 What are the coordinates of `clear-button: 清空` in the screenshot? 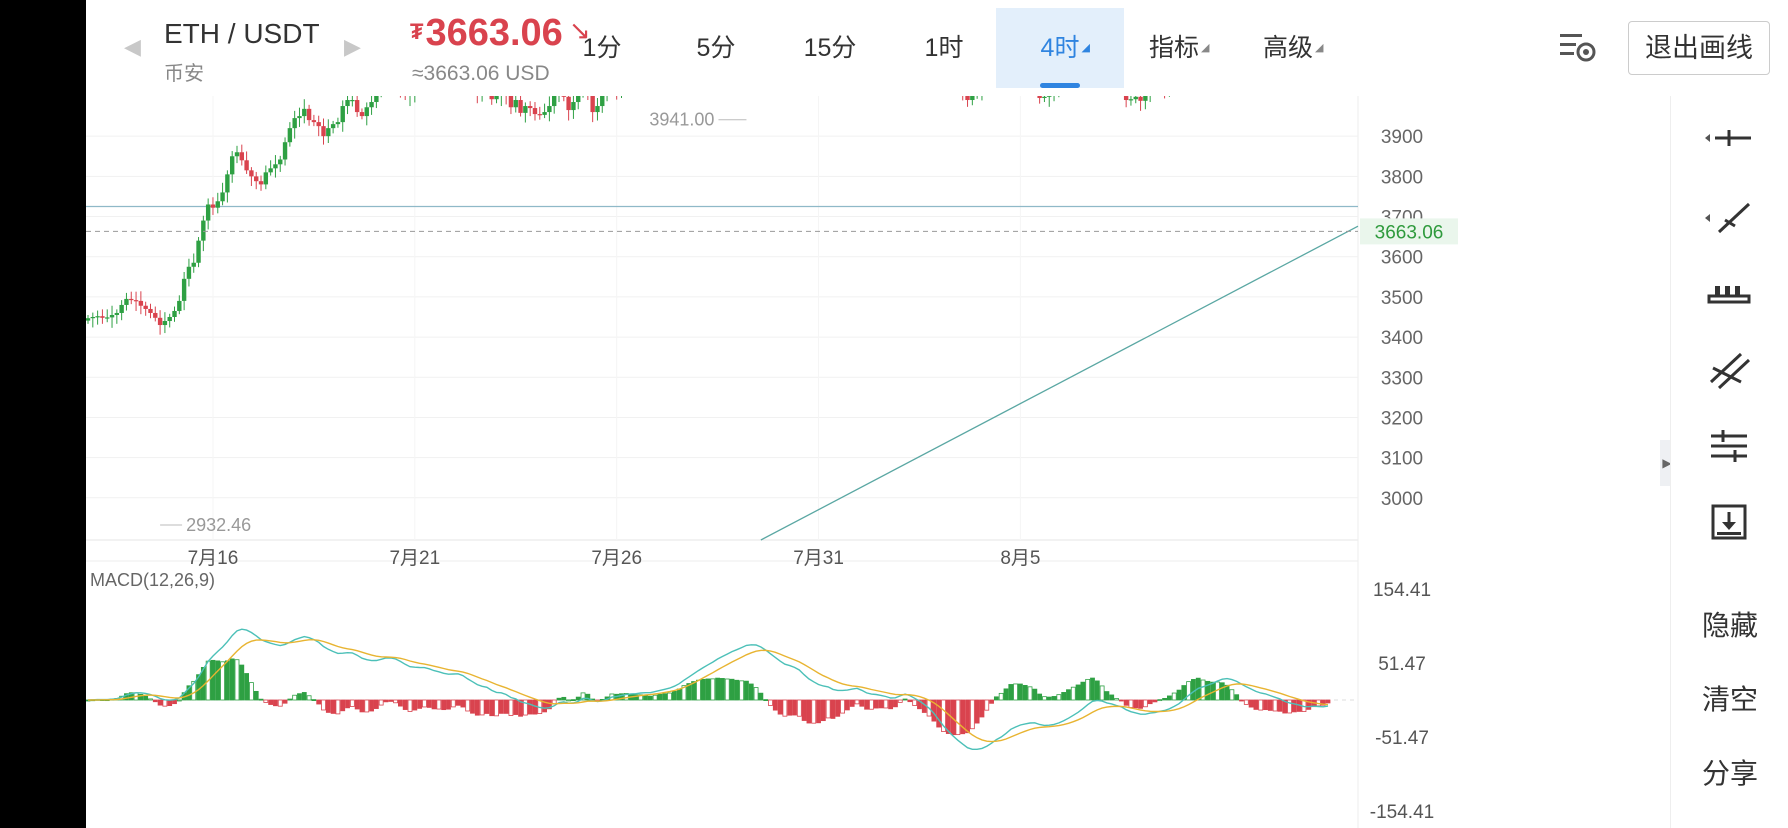 It's located at (1729, 699).